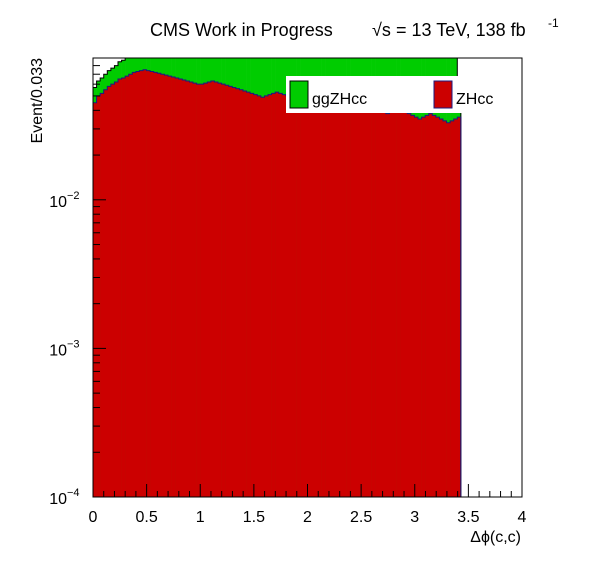 The image size is (596, 572). What do you see at coordinates (339, 99) in the screenshot?
I see `legend-label-ggzhcc: ggZHcc` at bounding box center [339, 99].